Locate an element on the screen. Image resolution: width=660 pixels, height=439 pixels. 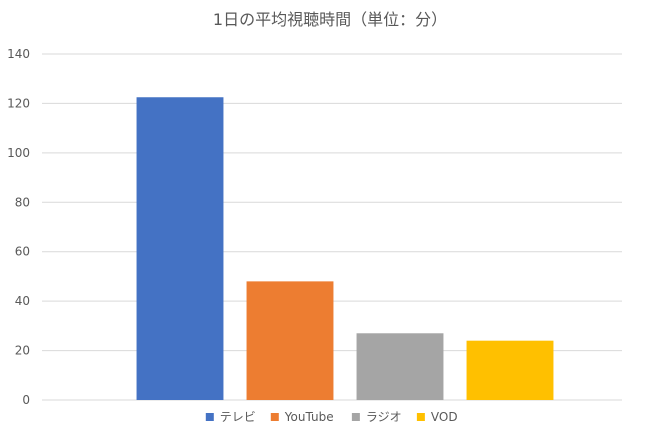
y-tick-label: 60 is located at coordinates (22, 252).